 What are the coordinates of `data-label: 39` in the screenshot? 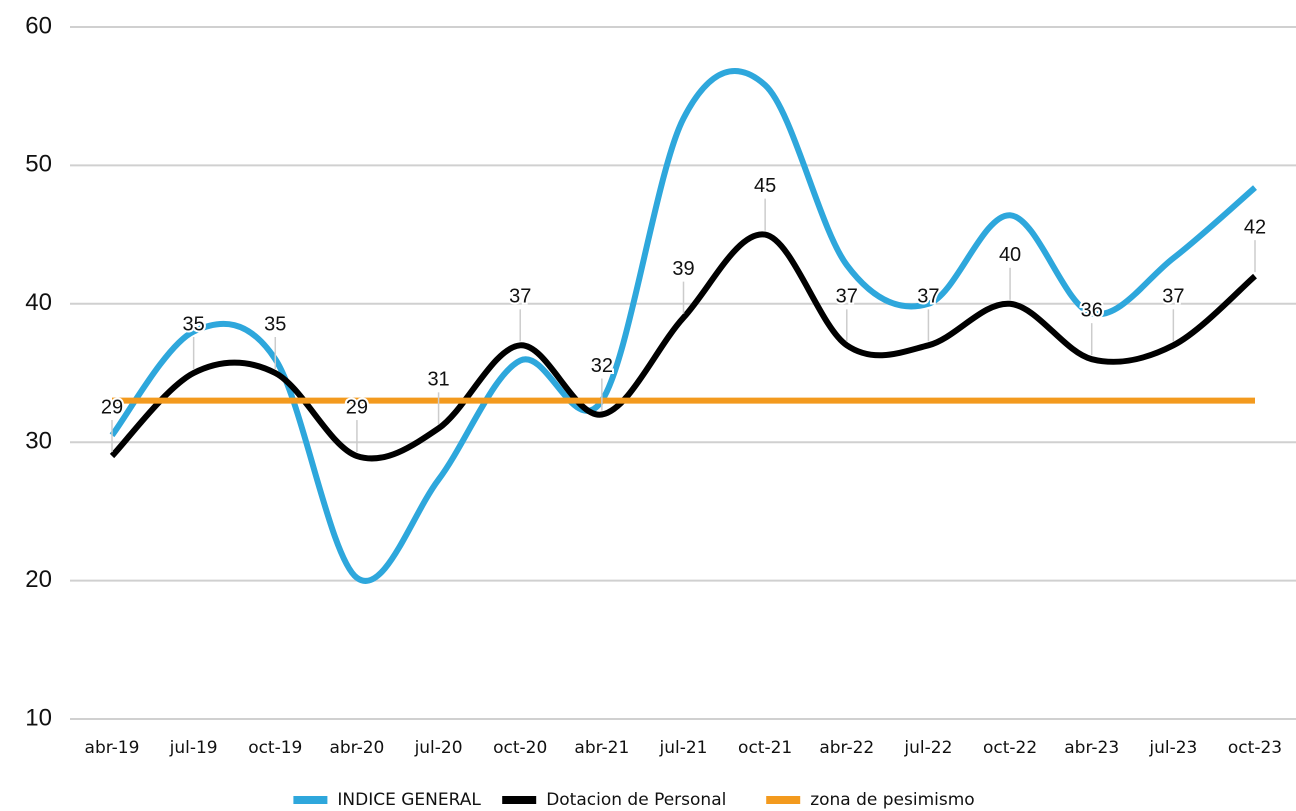 It's located at (683, 269).